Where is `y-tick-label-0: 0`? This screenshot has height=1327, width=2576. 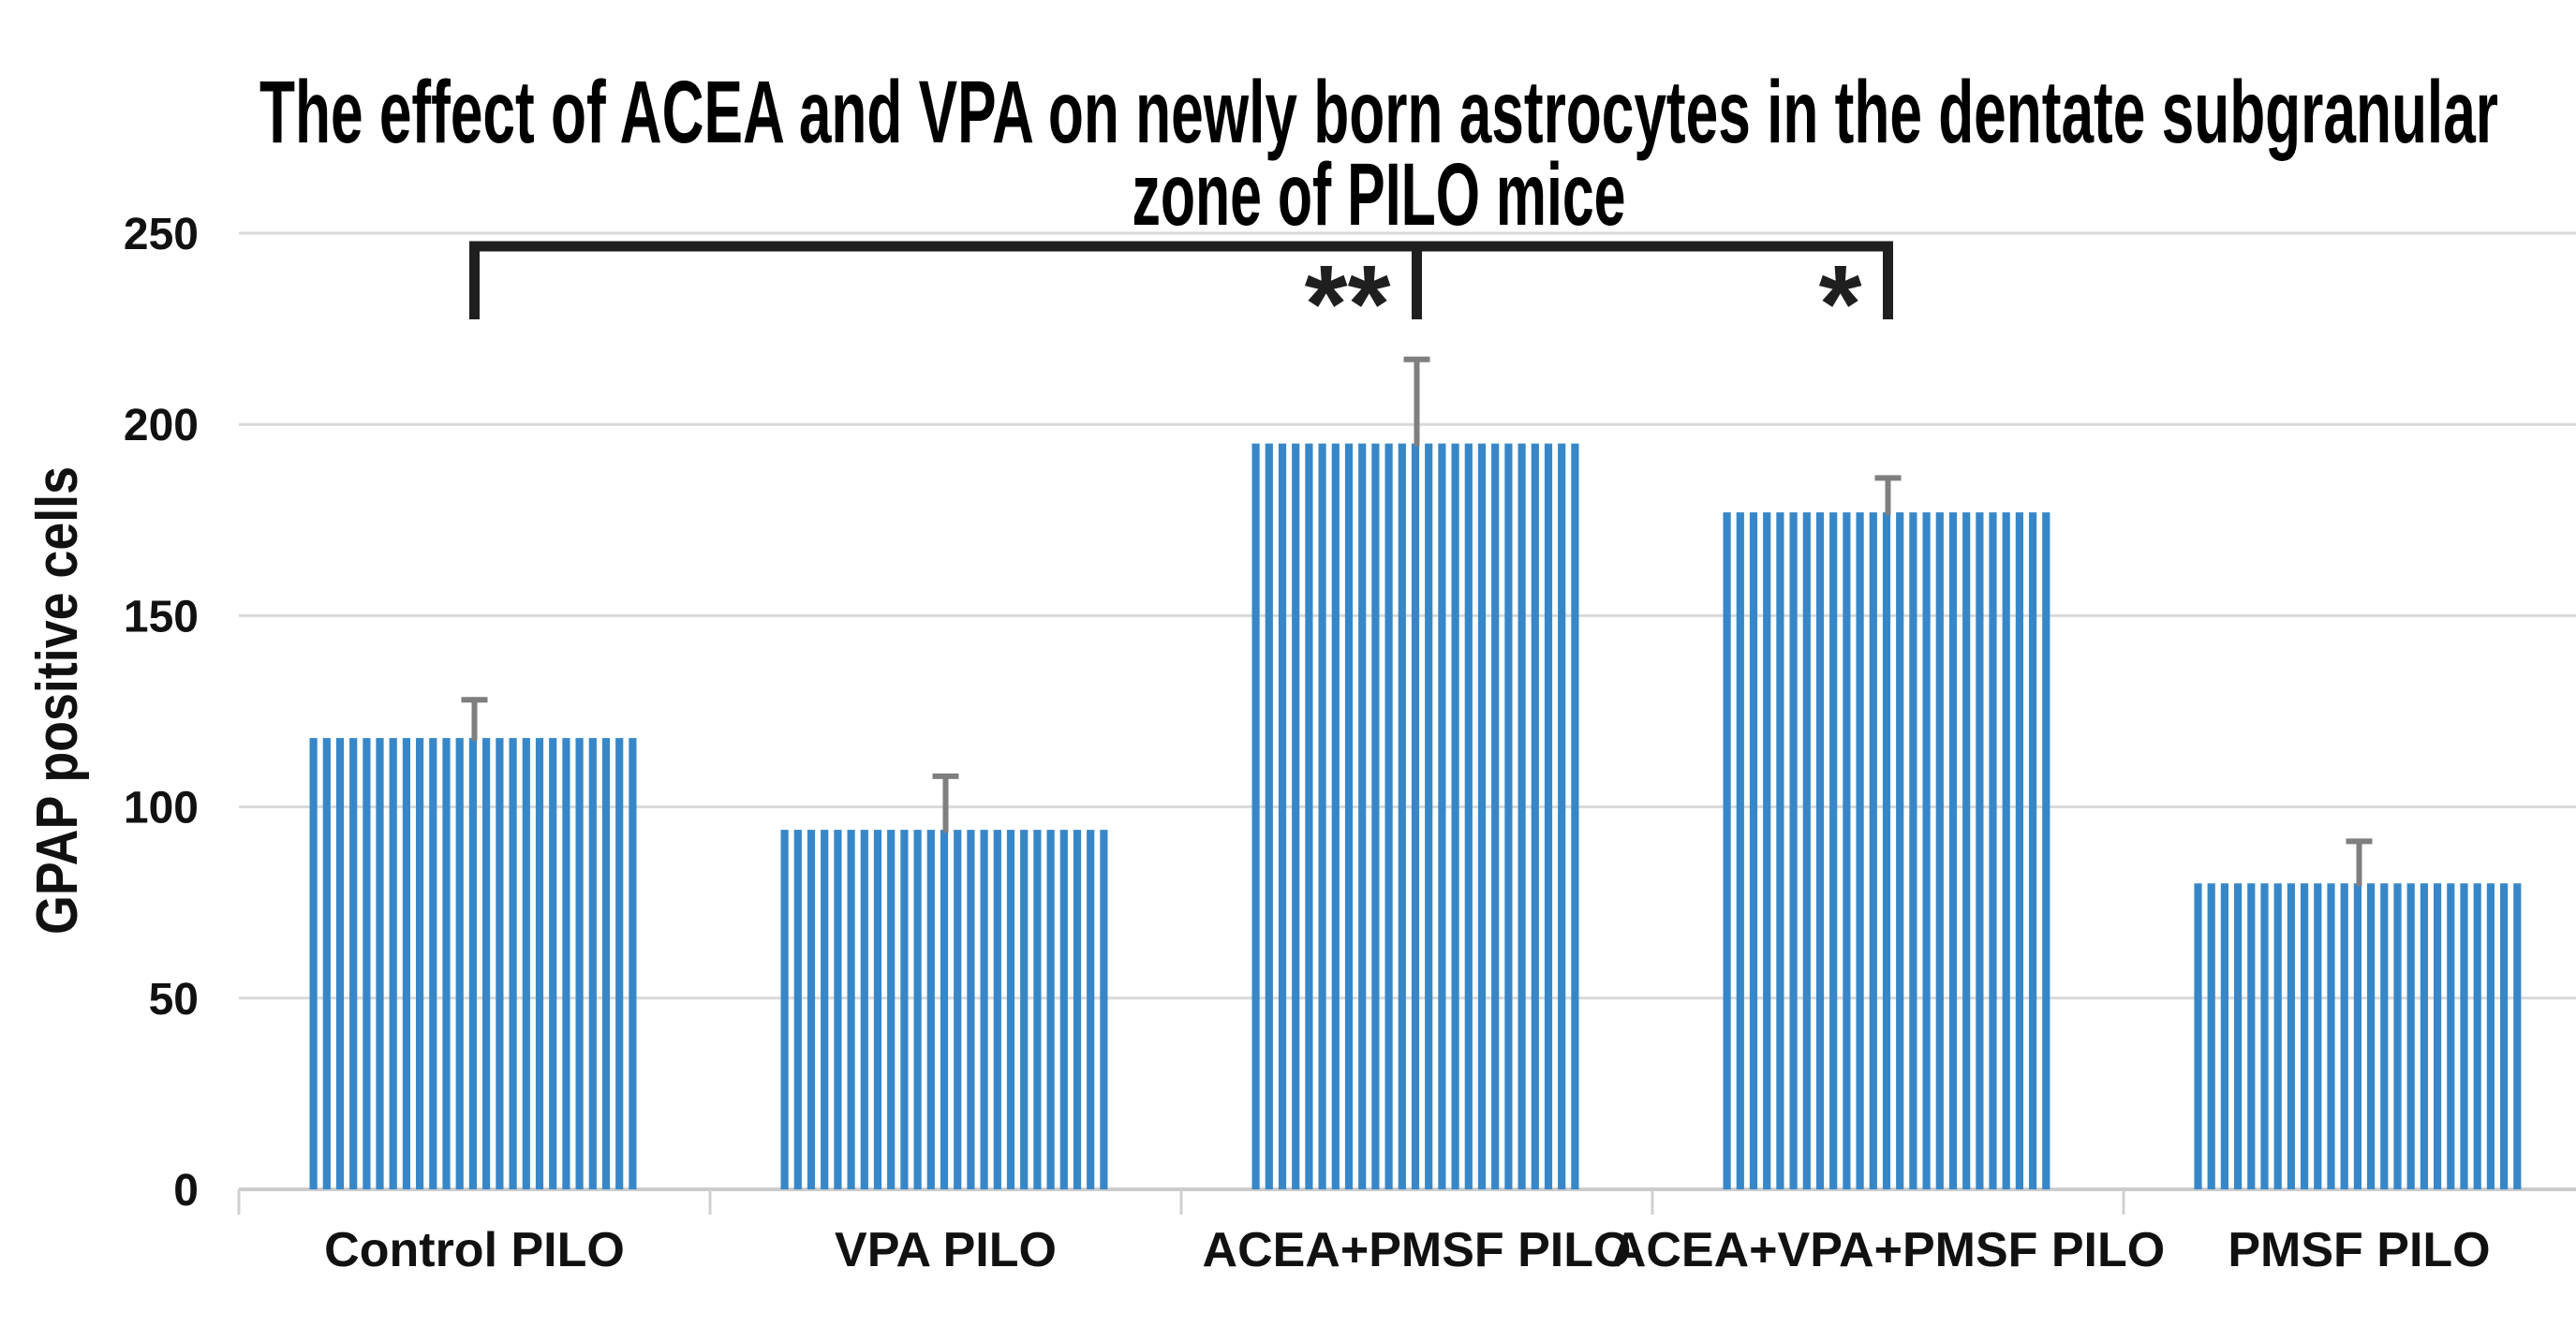 y-tick-label-0: 0 is located at coordinates (186, 1191).